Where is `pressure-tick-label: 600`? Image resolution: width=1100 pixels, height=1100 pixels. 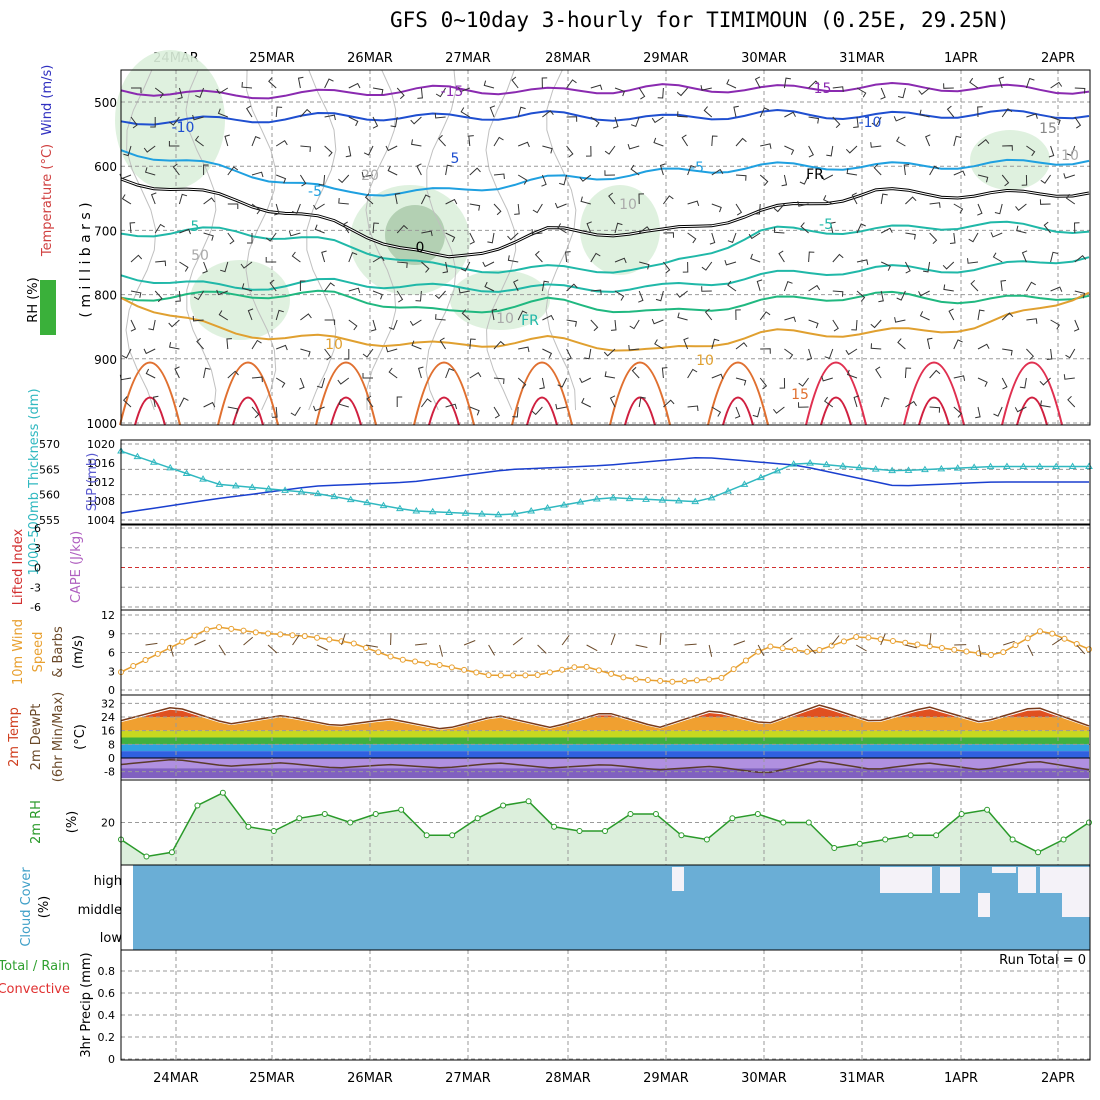
pressure-tick-label: 600 is located at coordinates (105, 167).